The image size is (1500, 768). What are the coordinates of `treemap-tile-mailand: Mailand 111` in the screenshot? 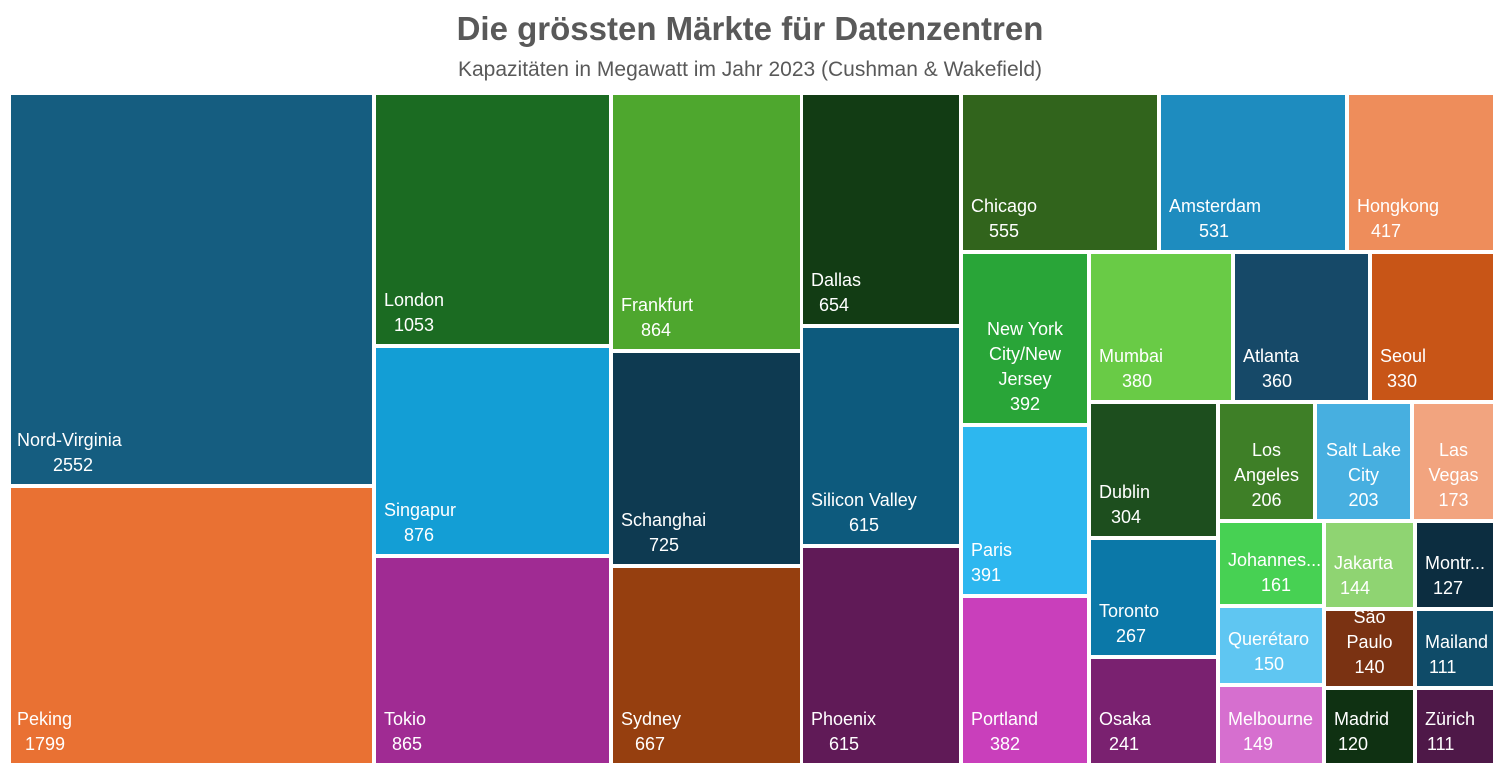 It's located at (1455, 648).